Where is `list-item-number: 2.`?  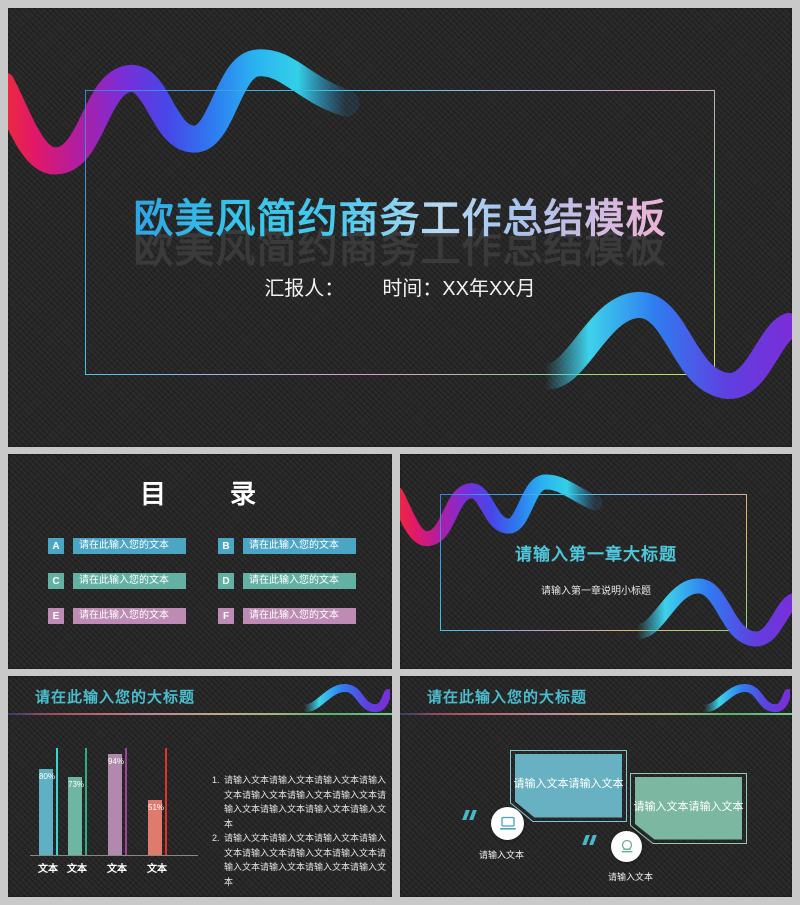 list-item-number: 2. is located at coordinates (216, 838).